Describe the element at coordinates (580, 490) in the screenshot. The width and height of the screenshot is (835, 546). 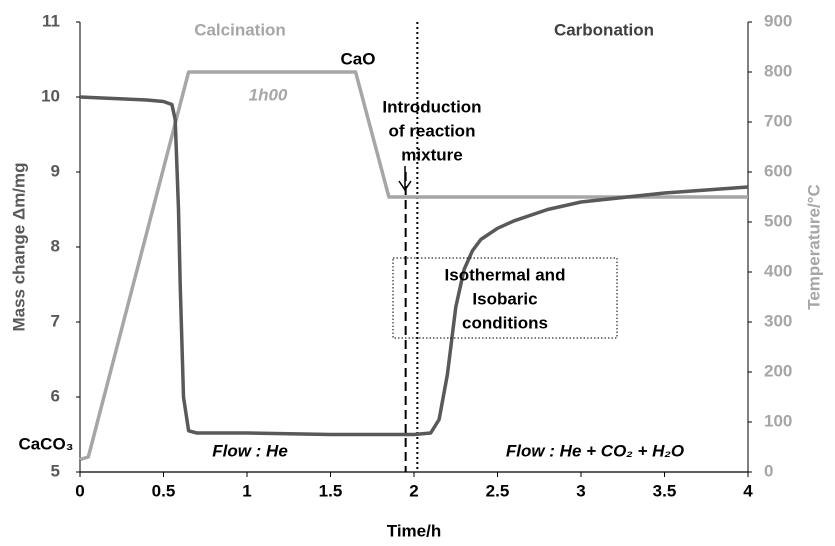
I see `x-tick-label: 3` at that location.